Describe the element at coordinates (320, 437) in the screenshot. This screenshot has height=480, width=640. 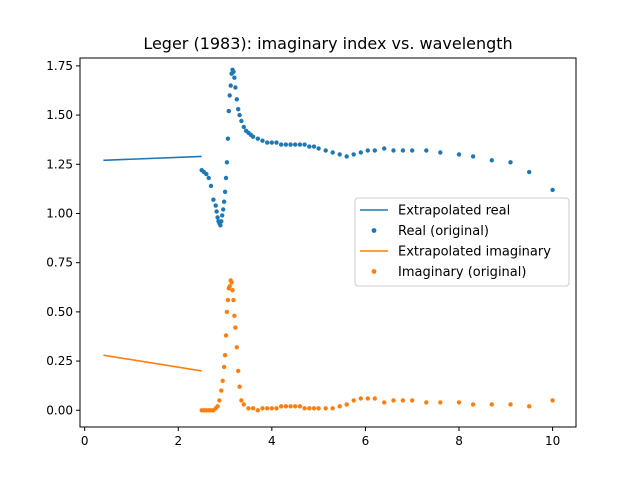
I see `x-axis: 0 2 4 6 8 10` at that location.